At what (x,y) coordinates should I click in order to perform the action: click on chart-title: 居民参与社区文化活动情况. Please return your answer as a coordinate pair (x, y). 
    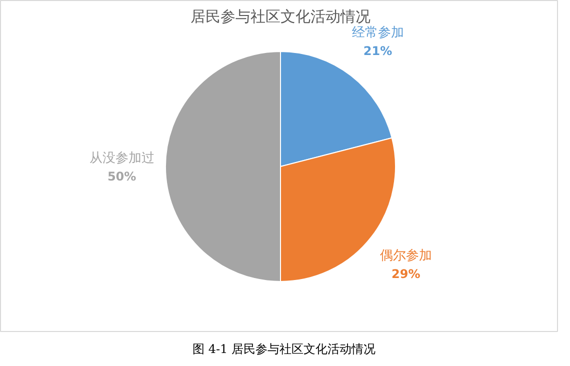
    Looking at the image, I should click on (280, 17).